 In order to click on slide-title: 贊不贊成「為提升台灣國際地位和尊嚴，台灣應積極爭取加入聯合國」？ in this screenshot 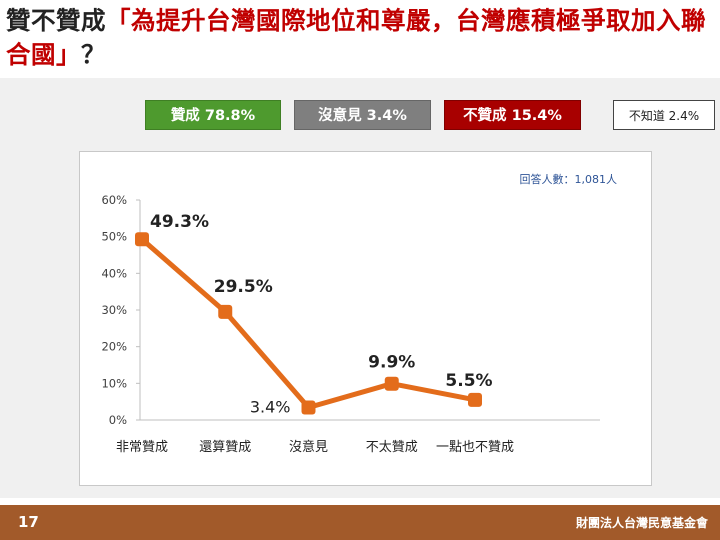, I will do `click(361, 38)`.